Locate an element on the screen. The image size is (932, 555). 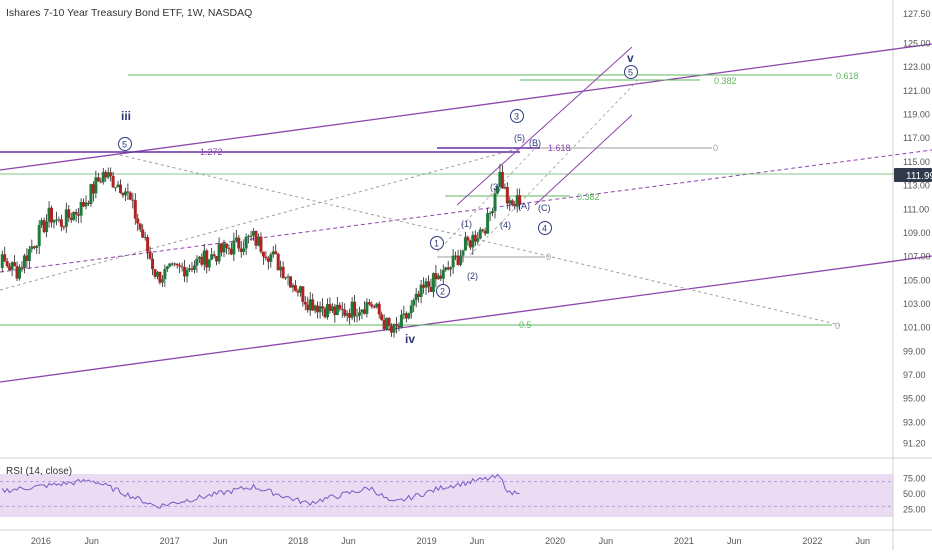
paren-4: (4) is located at coordinates (505, 225).